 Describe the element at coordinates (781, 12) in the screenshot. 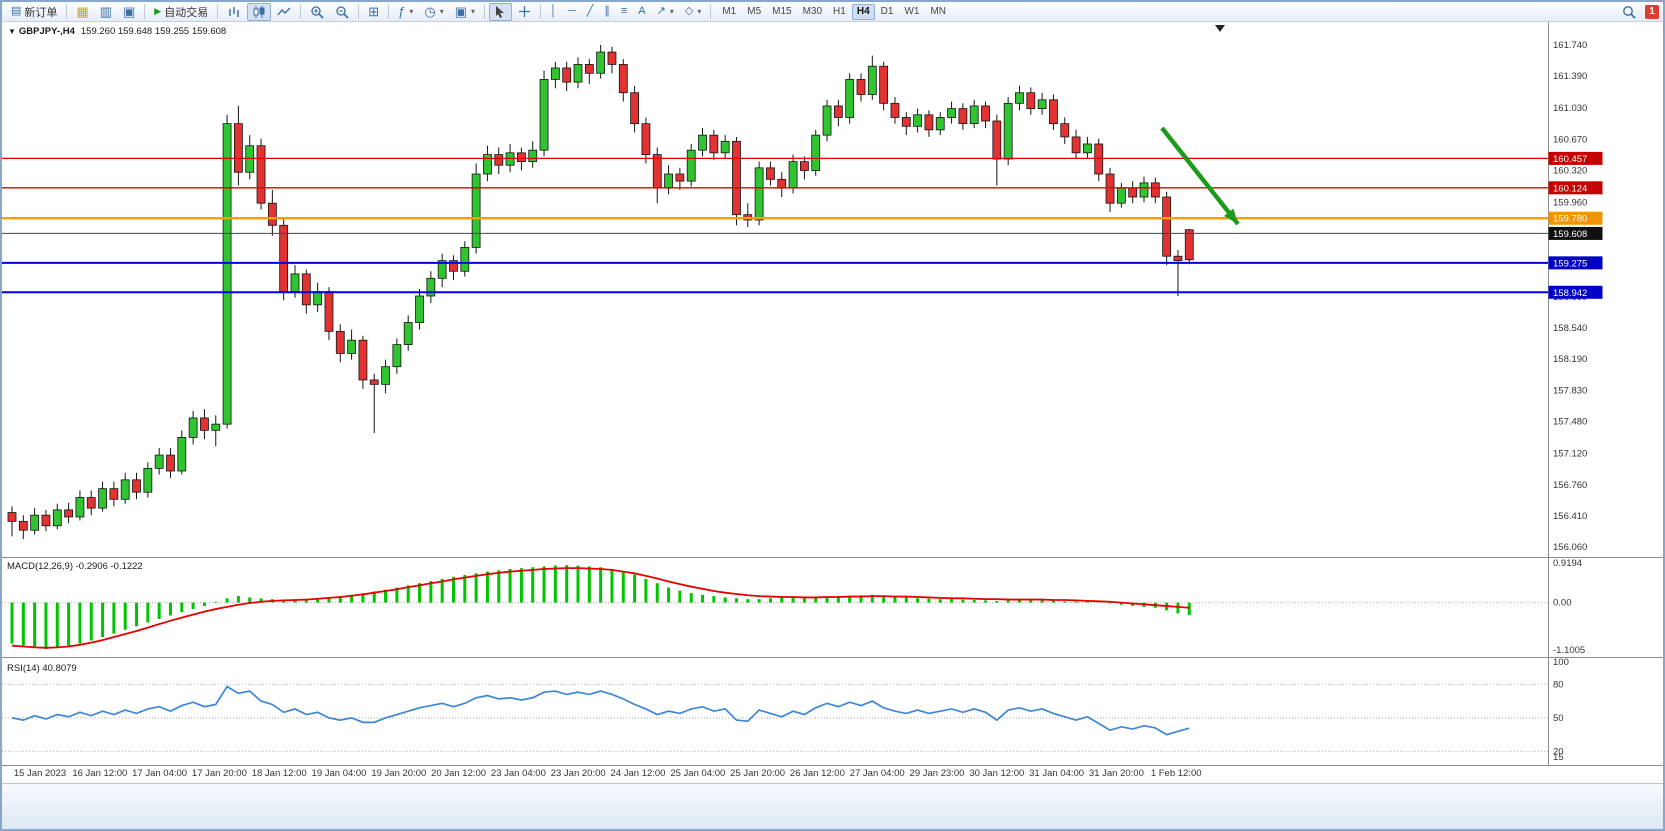

I see `timeframe-m15: M15` at that location.